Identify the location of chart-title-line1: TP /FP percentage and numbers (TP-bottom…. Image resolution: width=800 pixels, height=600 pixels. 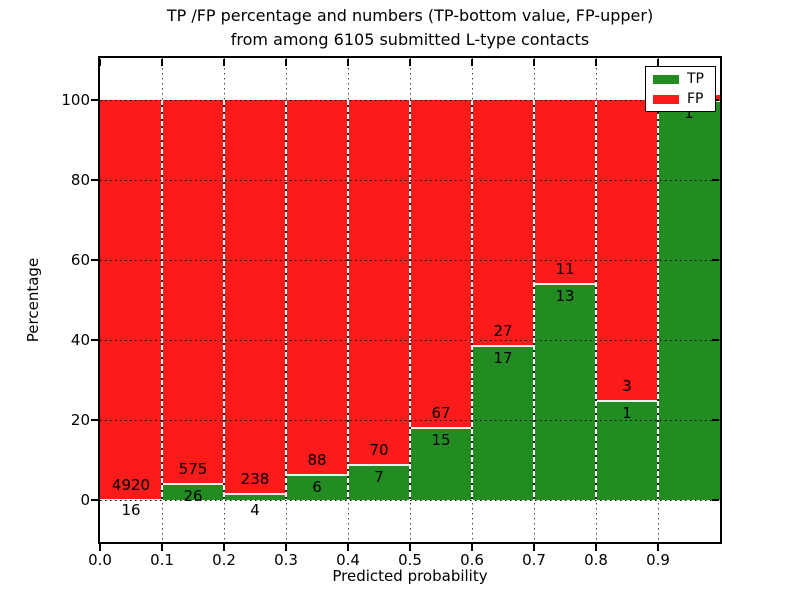
(410, 15).